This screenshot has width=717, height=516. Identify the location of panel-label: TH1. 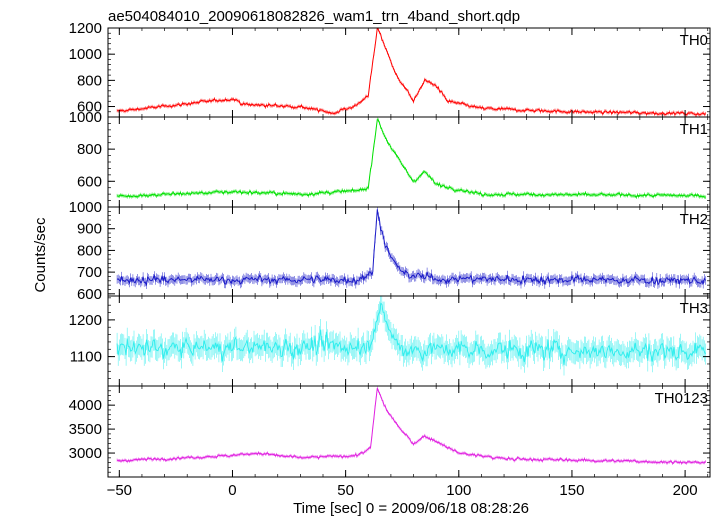
(694, 129).